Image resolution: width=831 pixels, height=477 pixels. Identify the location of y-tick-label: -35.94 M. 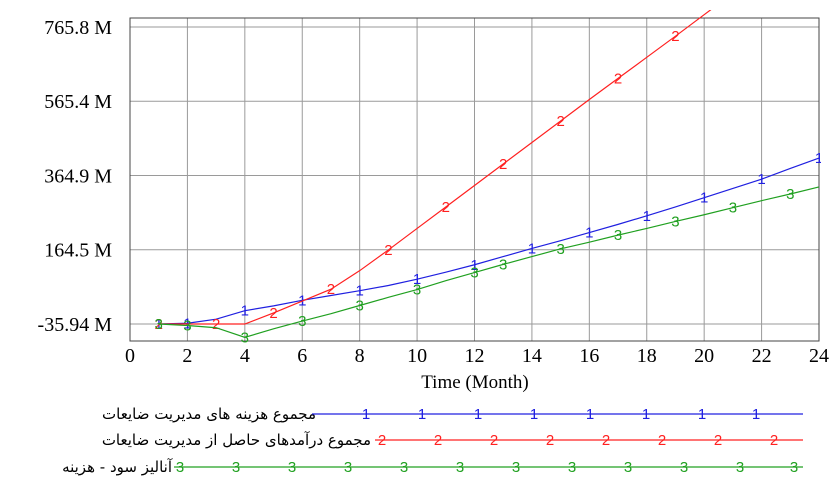
(75, 325).